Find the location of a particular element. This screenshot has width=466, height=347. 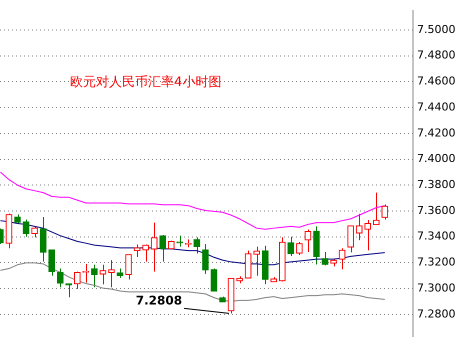

y-tick-label: 7.4000 is located at coordinates (436, 159).